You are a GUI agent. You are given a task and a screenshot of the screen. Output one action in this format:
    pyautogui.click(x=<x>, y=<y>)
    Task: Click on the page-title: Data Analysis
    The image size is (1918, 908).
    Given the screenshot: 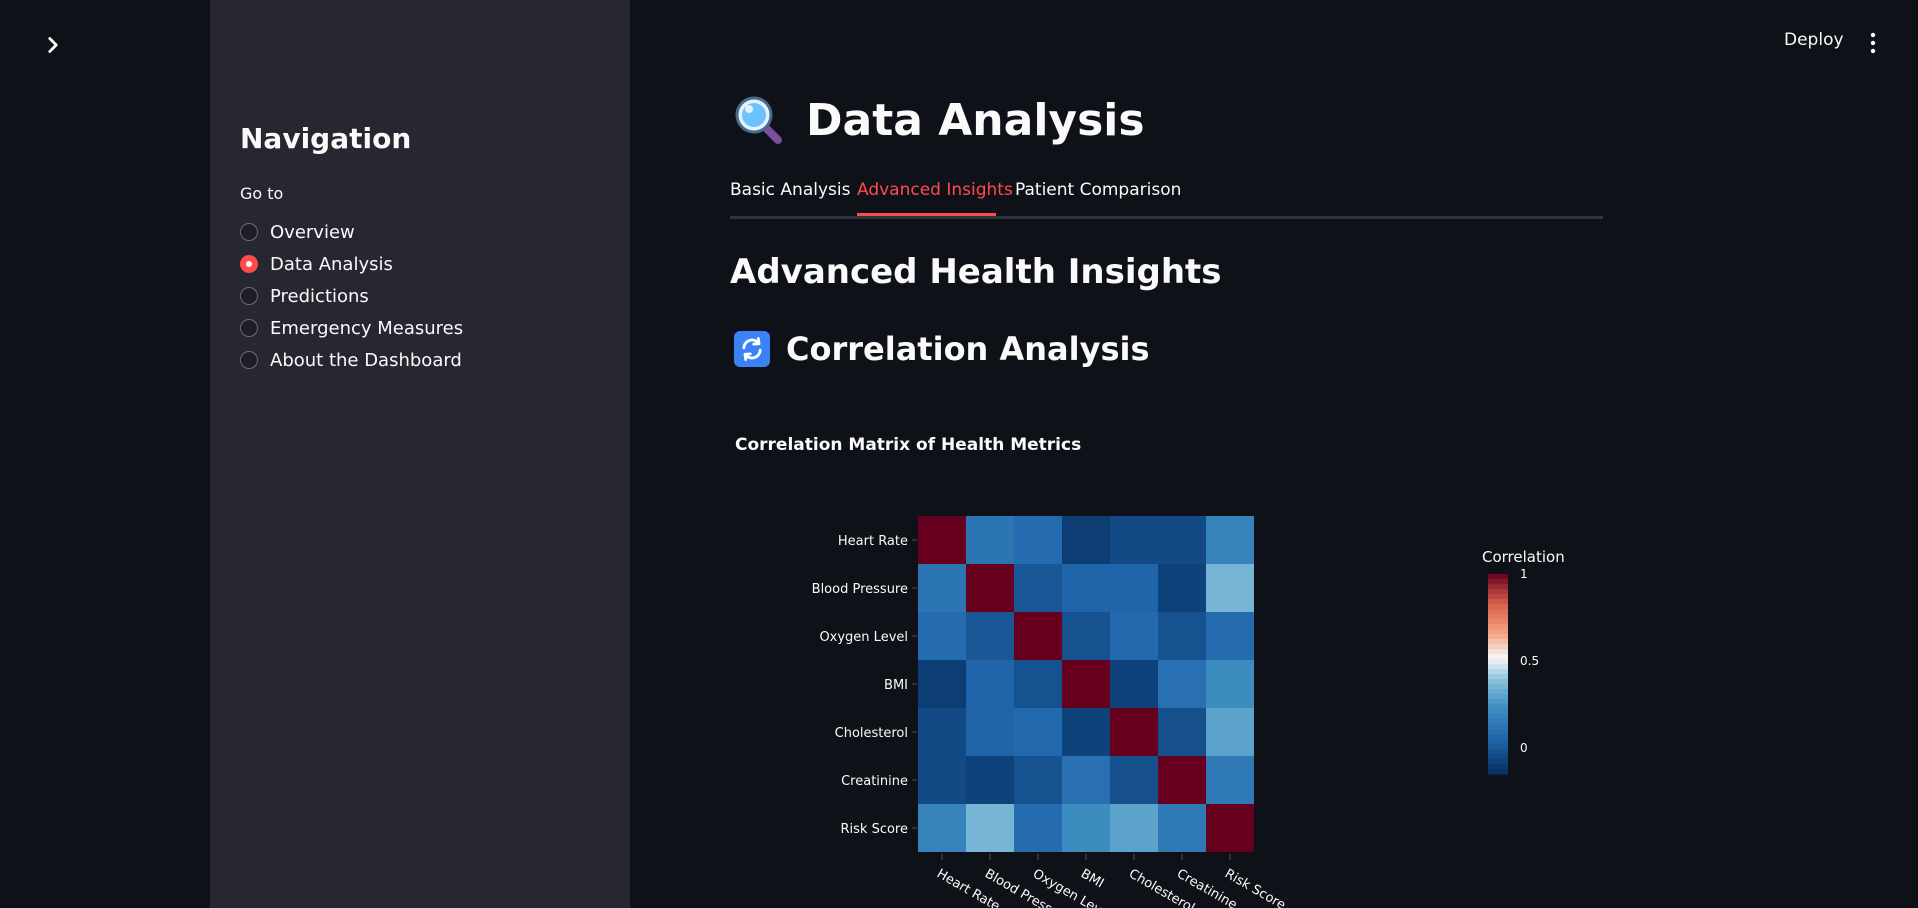 What is the action you would take?
    pyautogui.click(x=937, y=120)
    